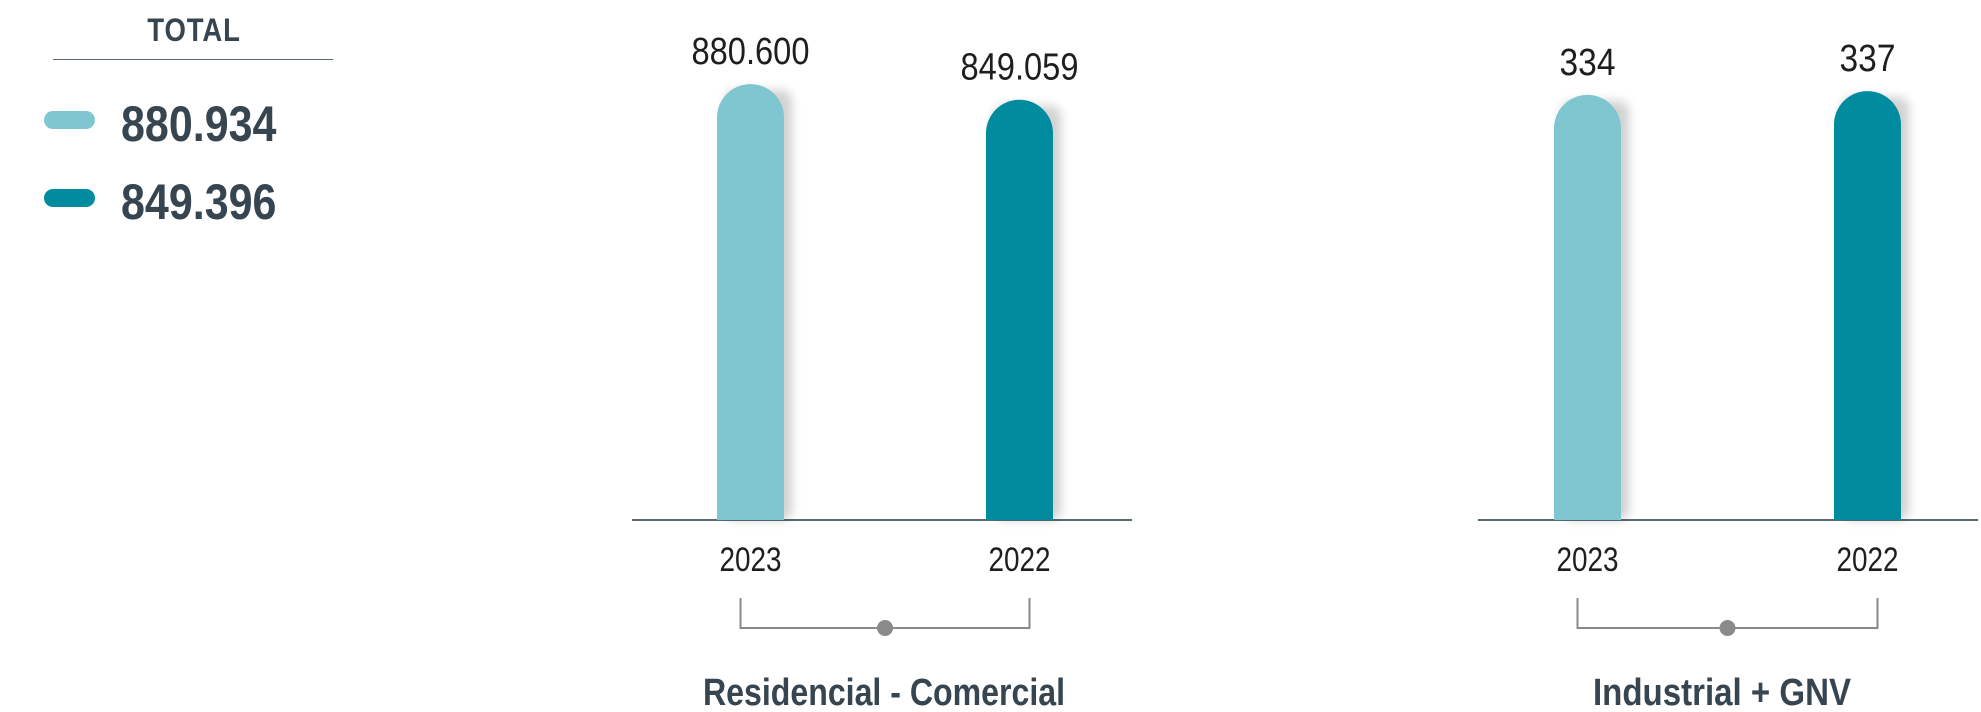  I want to click on chart-title-industrial: Industrial + GNV, so click(1722, 692).